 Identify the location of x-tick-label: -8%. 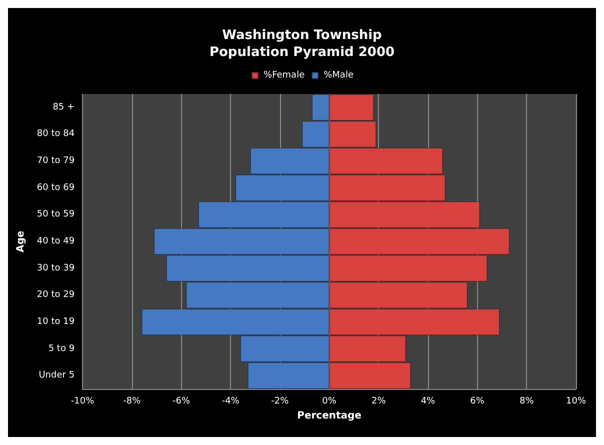
(132, 401).